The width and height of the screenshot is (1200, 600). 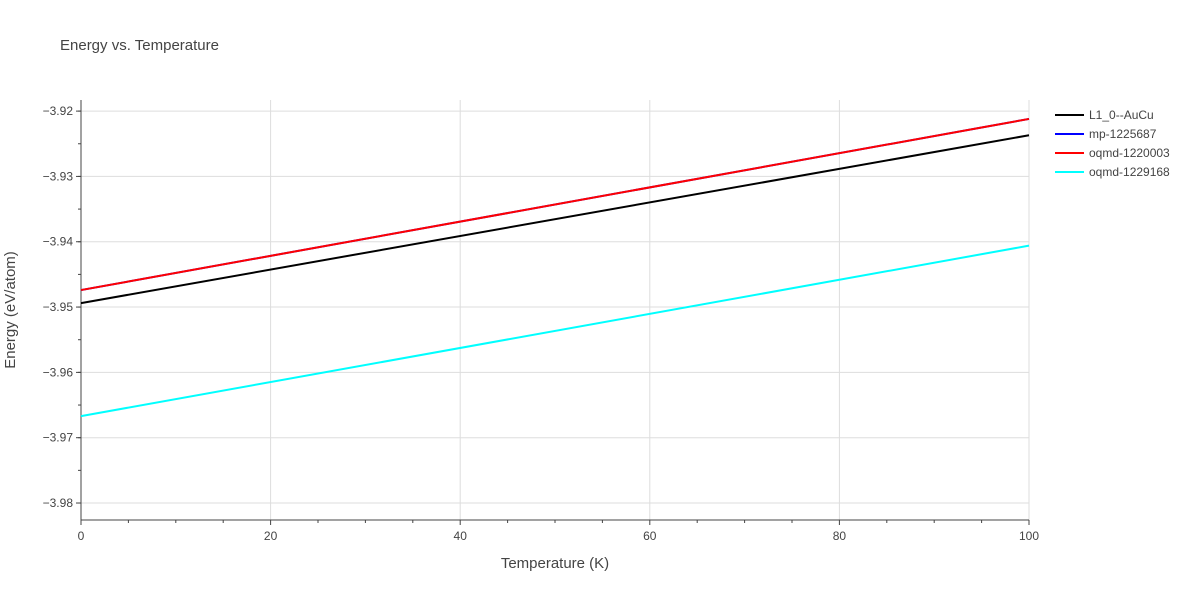 I want to click on legend-label: mp-1225687, so click(x=1123, y=134).